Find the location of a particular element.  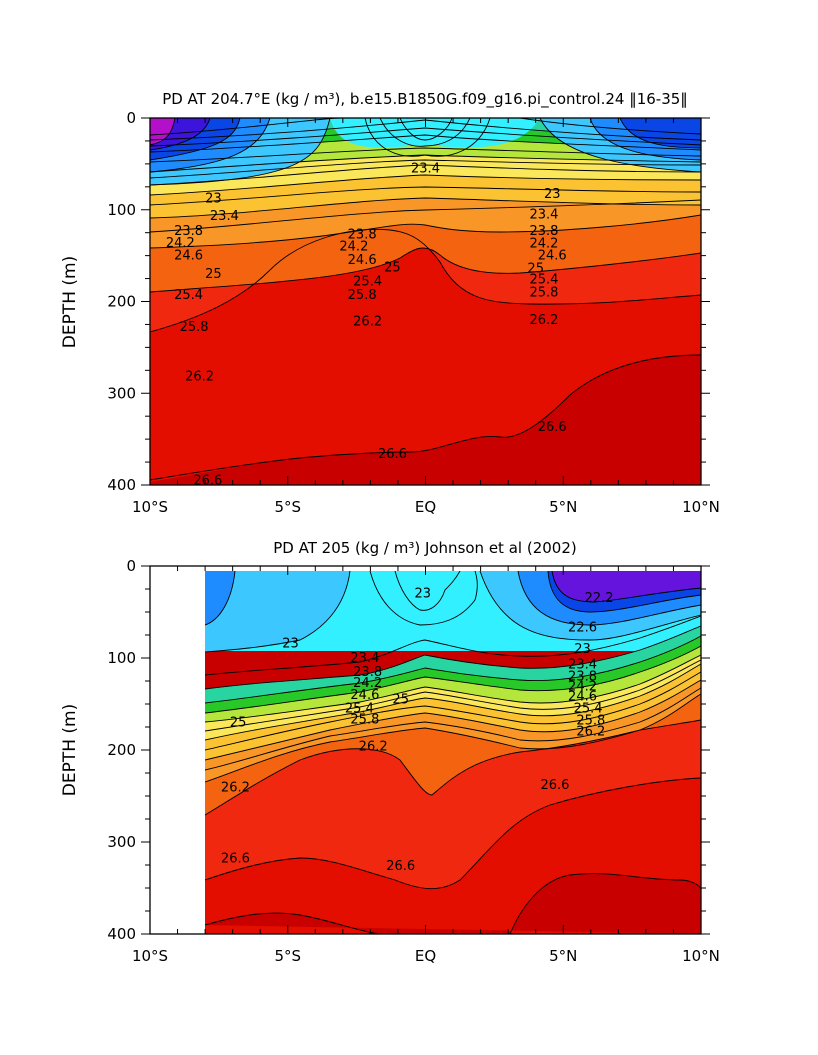

top-y-axis-label: DEPTH (m) is located at coordinates (70, 302).